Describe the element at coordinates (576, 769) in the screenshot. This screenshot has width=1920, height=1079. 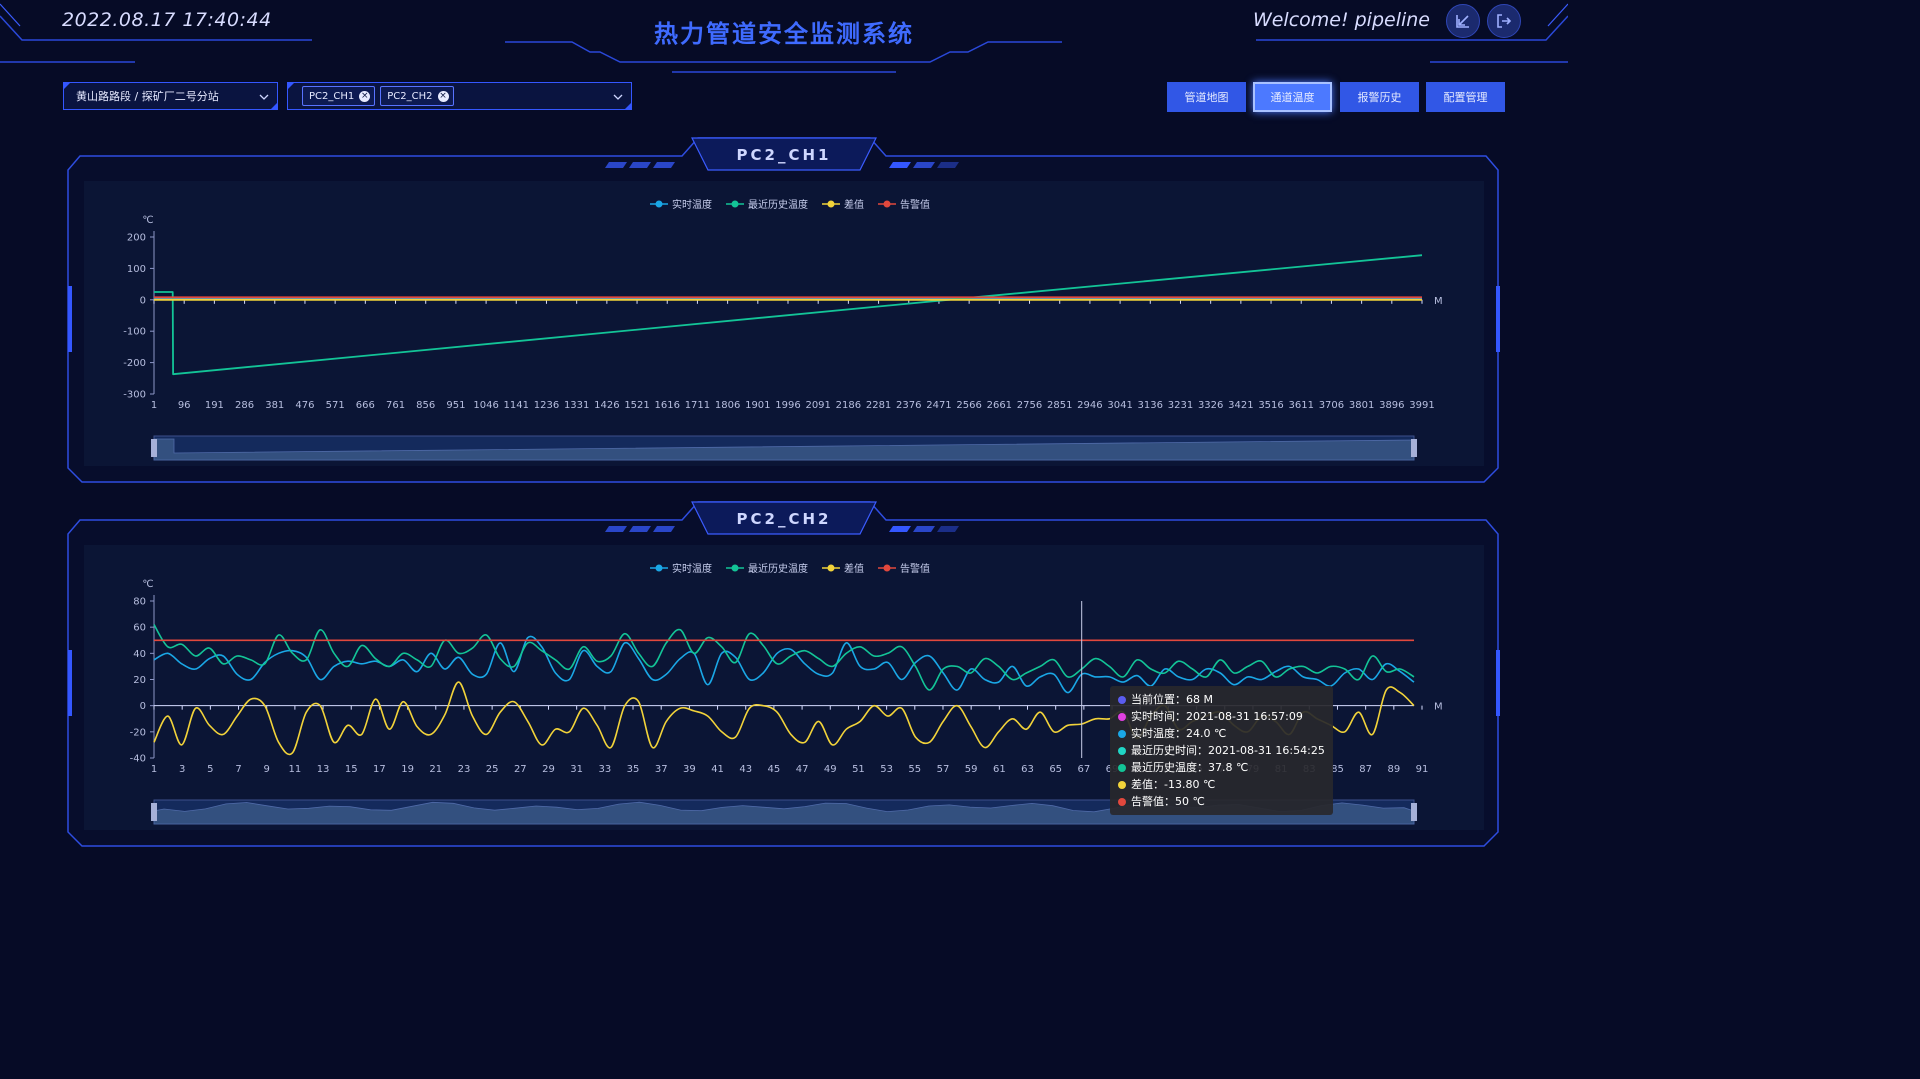
I see `x-tick-label: 31` at that location.